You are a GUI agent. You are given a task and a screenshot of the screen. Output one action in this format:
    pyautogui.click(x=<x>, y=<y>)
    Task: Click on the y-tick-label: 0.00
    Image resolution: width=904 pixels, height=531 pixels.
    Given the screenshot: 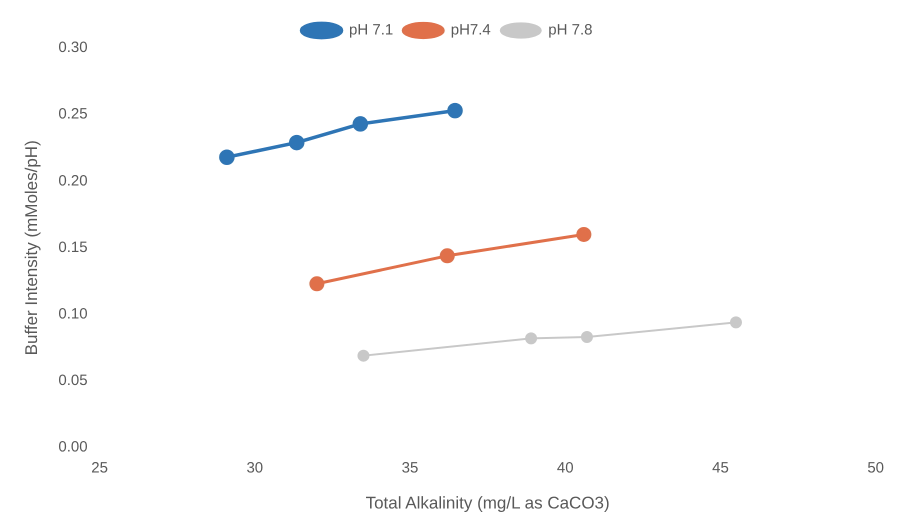 What is the action you would take?
    pyautogui.click(x=73, y=447)
    